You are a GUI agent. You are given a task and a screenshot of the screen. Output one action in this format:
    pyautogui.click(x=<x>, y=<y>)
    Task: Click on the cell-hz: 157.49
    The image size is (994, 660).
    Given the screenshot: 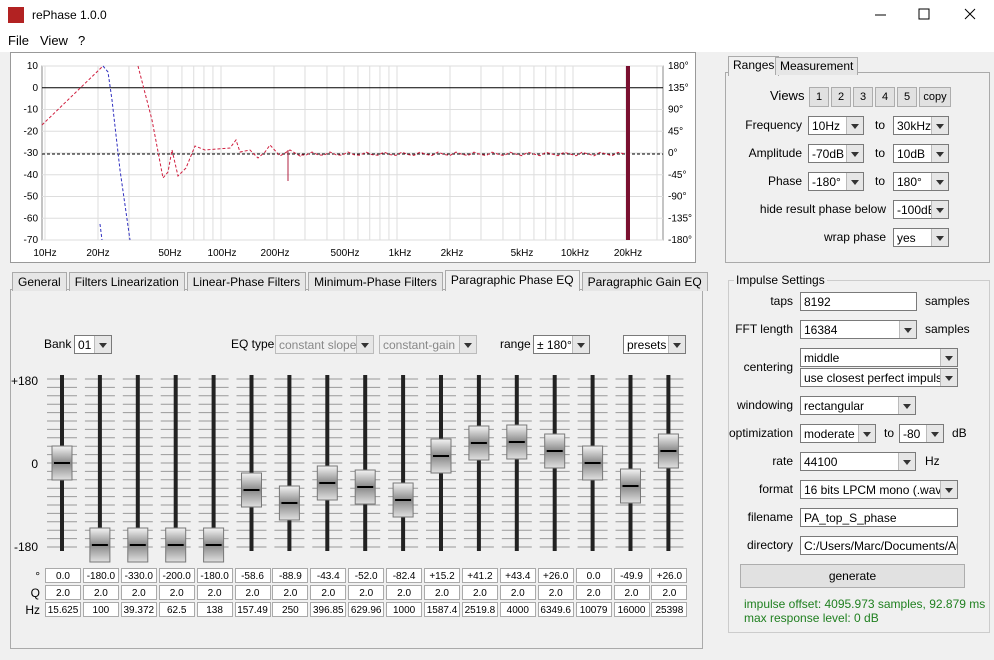 What is the action you would take?
    pyautogui.click(x=252, y=609)
    